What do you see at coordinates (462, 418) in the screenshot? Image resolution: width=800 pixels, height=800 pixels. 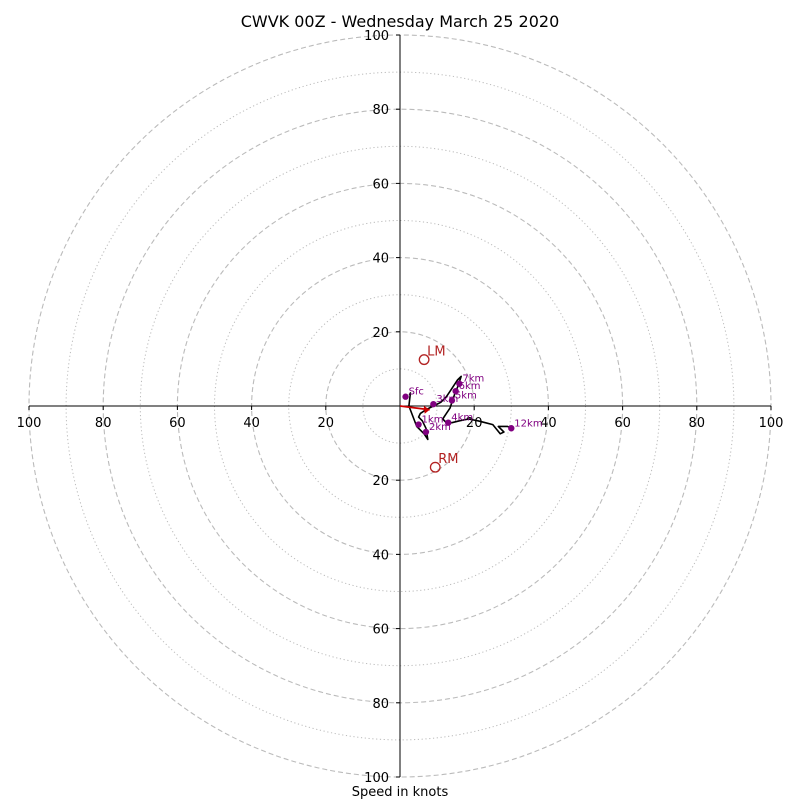 I see `height-marker-label: 4km` at bounding box center [462, 418].